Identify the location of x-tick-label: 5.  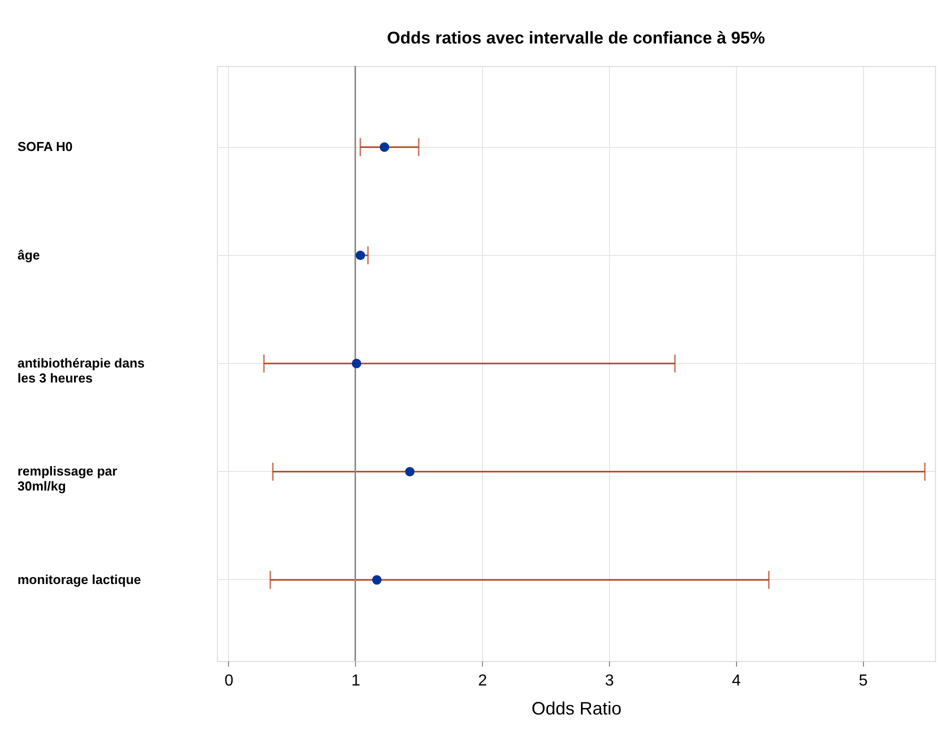
(863, 681).